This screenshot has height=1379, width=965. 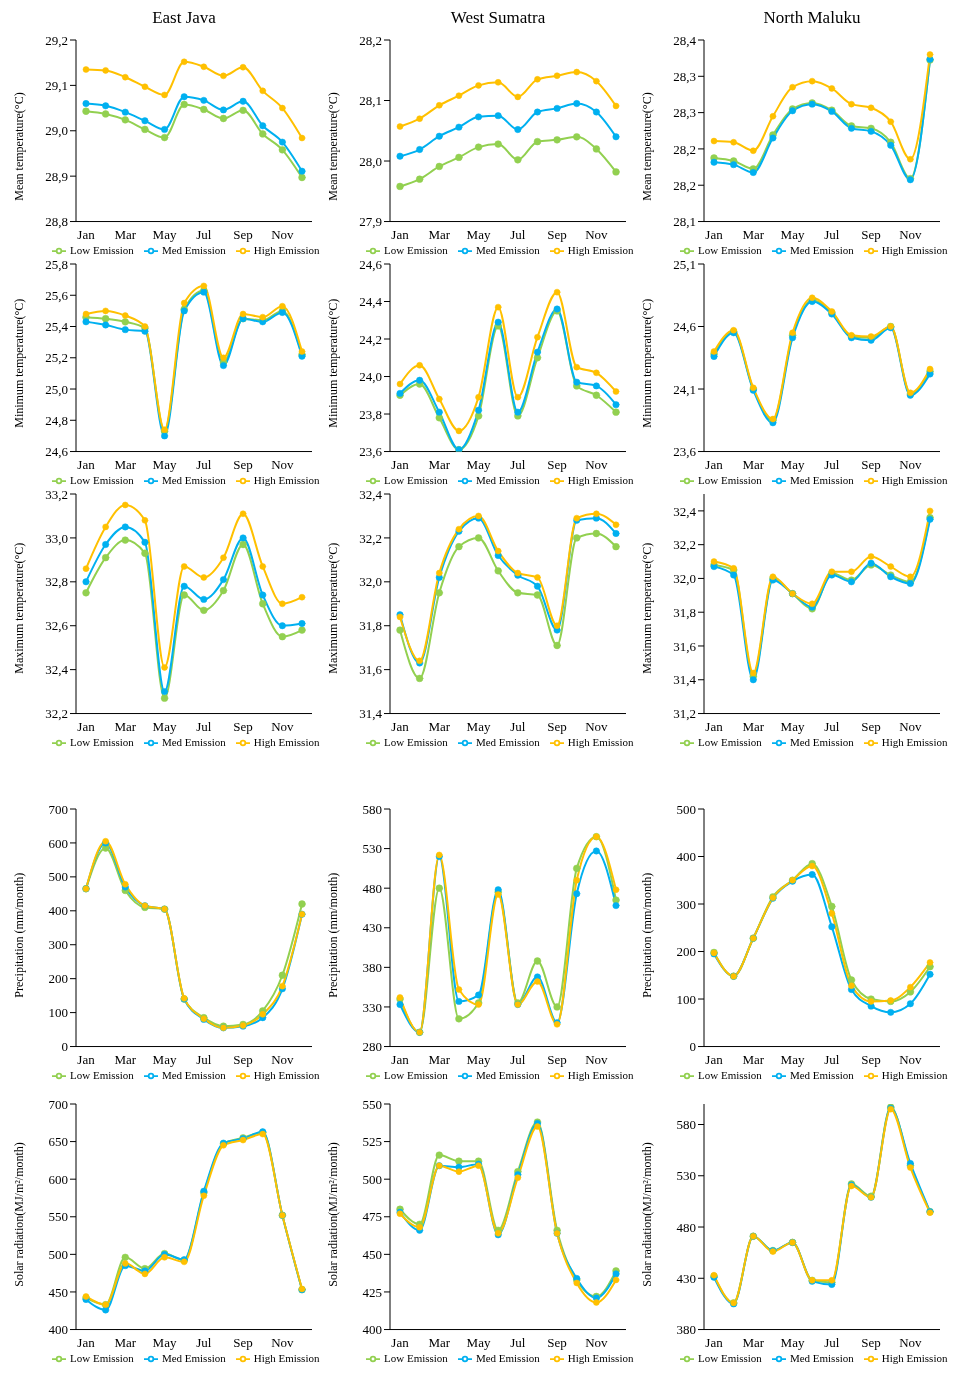 I want to click on y-tick-label: 580, so click(x=372, y=809).